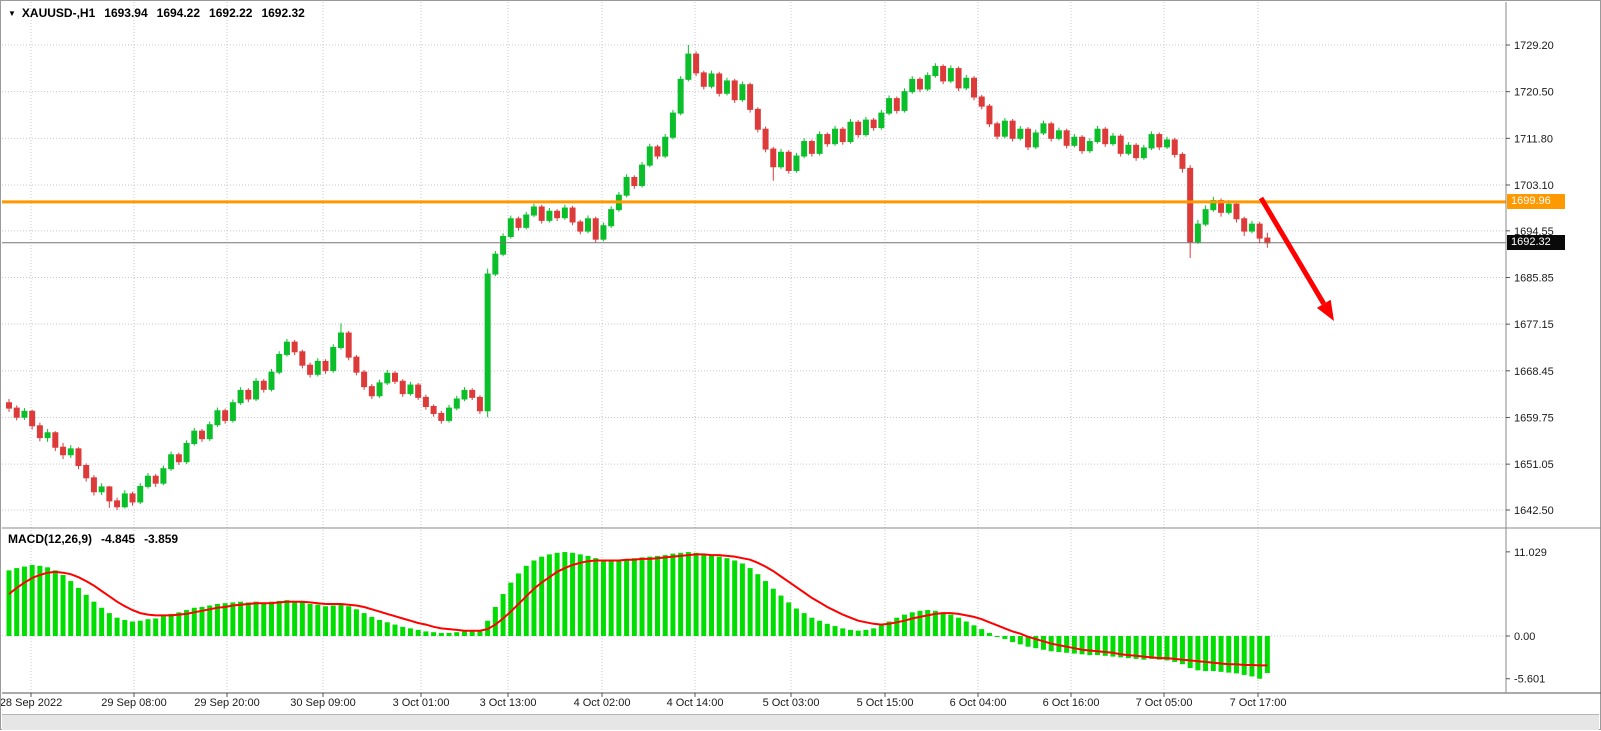 The image size is (1601, 731). Describe the element at coordinates (1258, 703) in the screenshot. I see `time-label: 7 Oct 17:00` at that location.